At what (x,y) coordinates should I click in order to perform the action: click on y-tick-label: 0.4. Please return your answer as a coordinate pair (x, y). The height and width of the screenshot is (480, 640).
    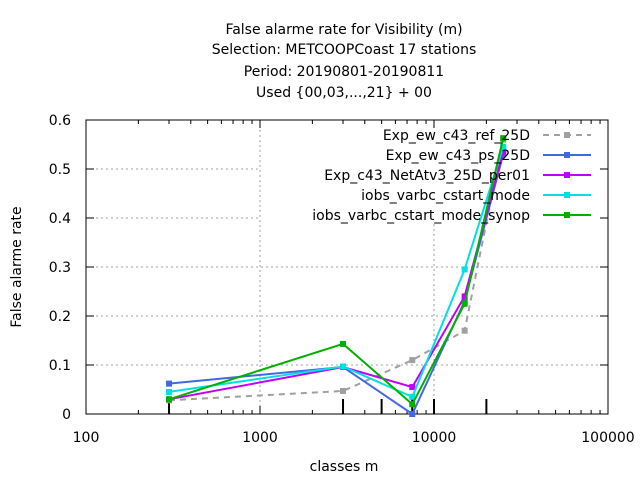
    Looking at the image, I should click on (60, 219).